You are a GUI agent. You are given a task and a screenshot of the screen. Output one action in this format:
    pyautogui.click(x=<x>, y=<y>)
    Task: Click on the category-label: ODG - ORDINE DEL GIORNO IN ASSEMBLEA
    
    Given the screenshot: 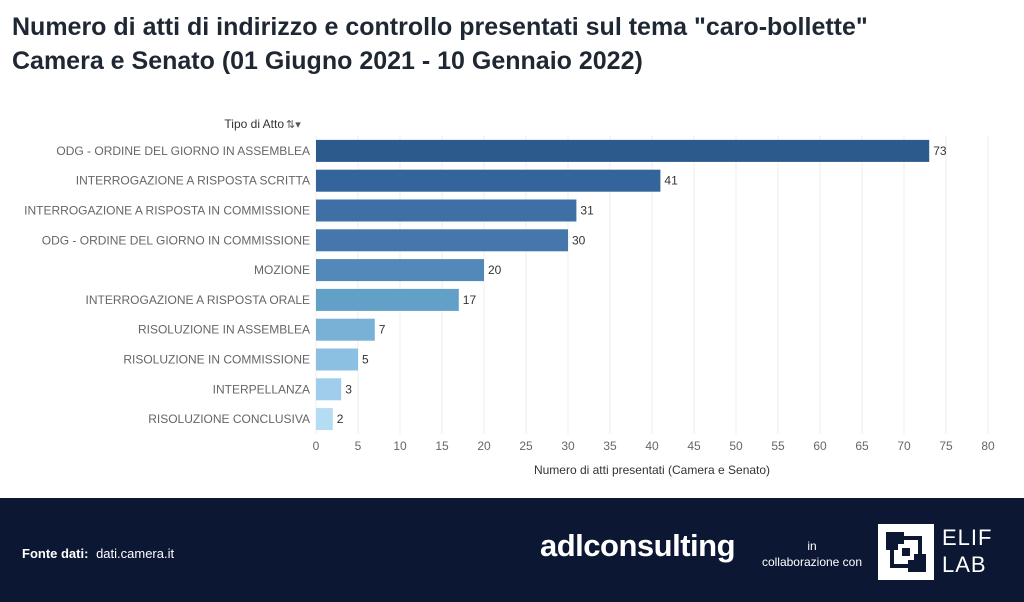 What is the action you would take?
    pyautogui.click(x=183, y=151)
    